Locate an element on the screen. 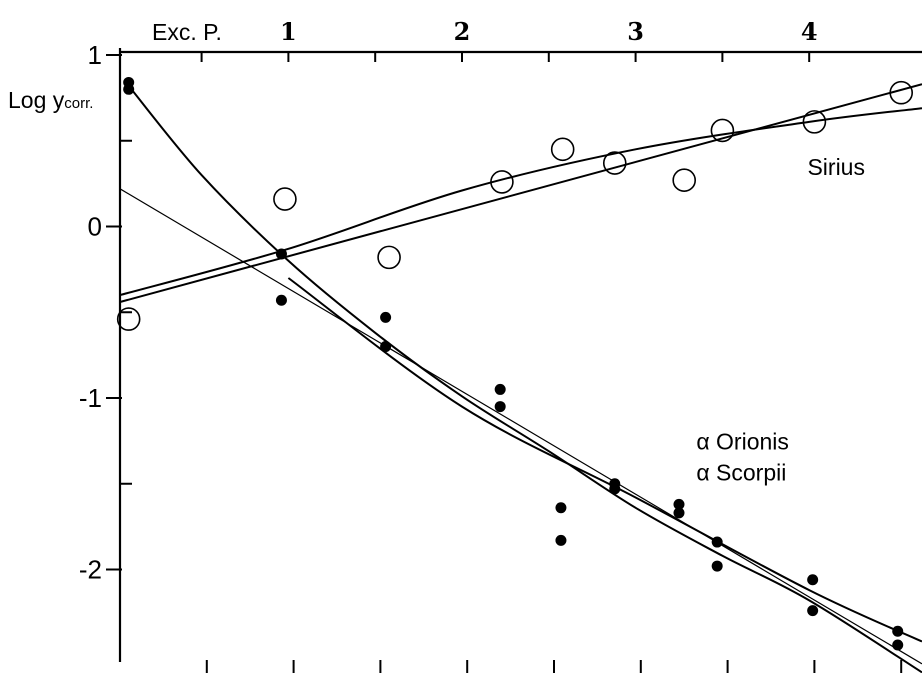 This screenshot has width=922, height=673. y-axis-title: Log ycorr. is located at coordinates (50, 100).